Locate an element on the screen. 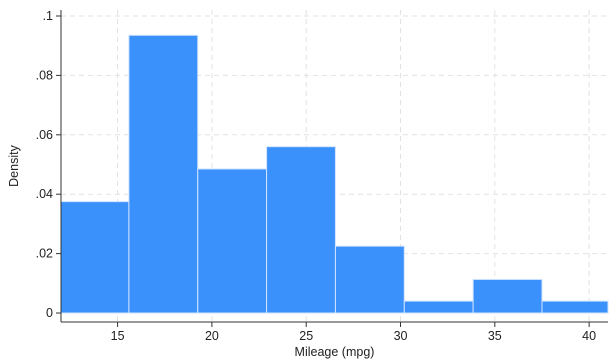 The image size is (612, 360). y-tick-label: .02 is located at coordinates (44, 254).